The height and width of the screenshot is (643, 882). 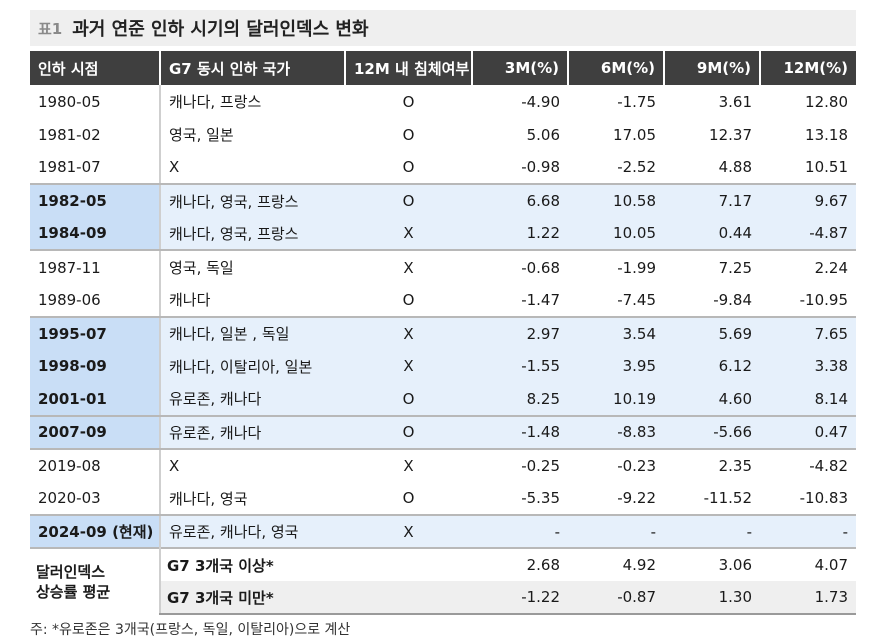 What do you see at coordinates (808, 68) in the screenshot?
I see `header-12m: 12M(%)` at bounding box center [808, 68].